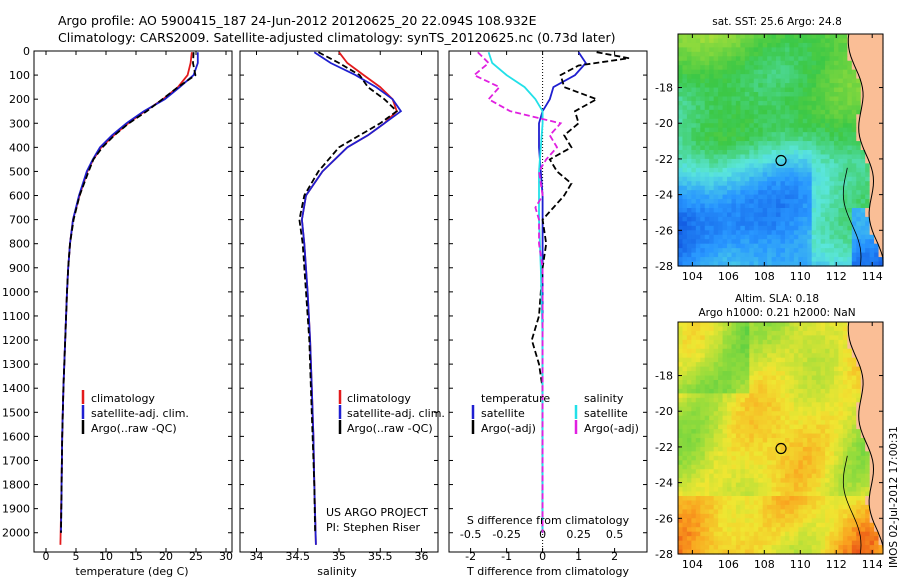  Describe the element at coordinates (615, 534) in the screenshot. I see `s-tick-label: 0.5` at that location.